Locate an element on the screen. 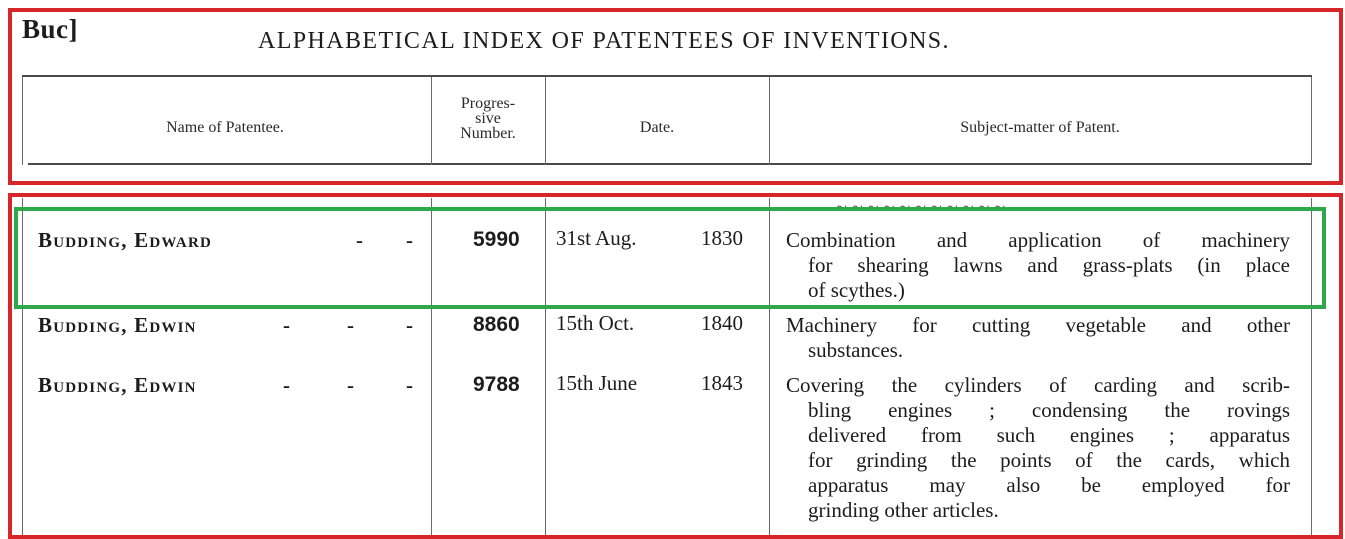  header-bottom-rule is located at coordinates (670, 164).